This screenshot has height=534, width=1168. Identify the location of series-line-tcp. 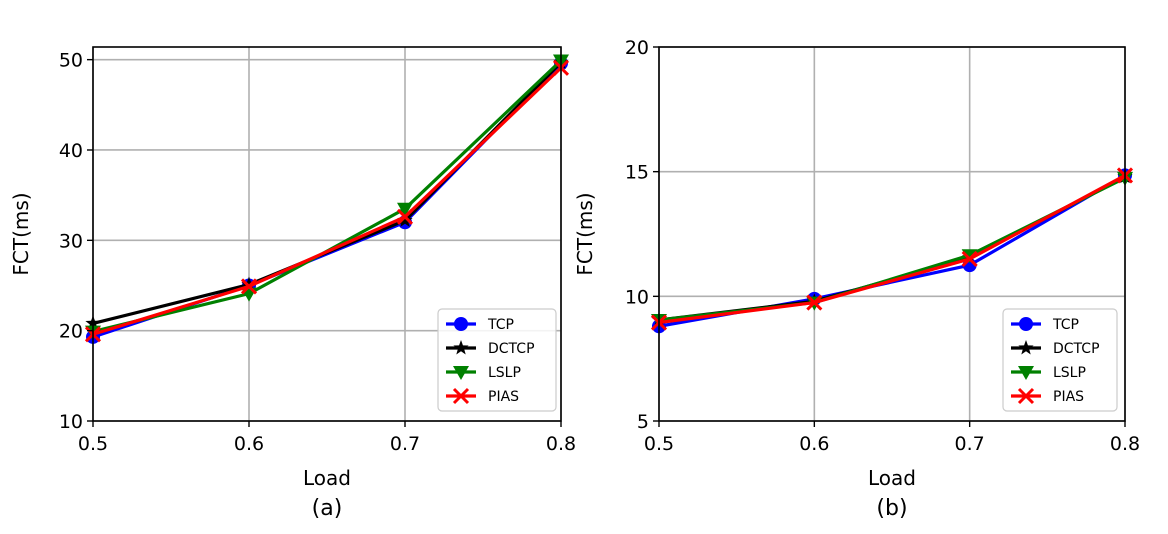
(892, 251).